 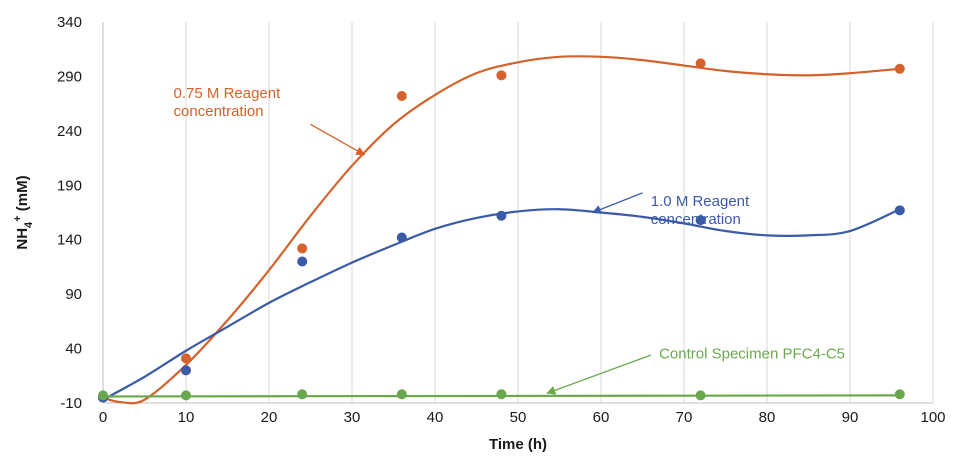 I want to click on y-tick-label: 90, so click(x=73, y=294).